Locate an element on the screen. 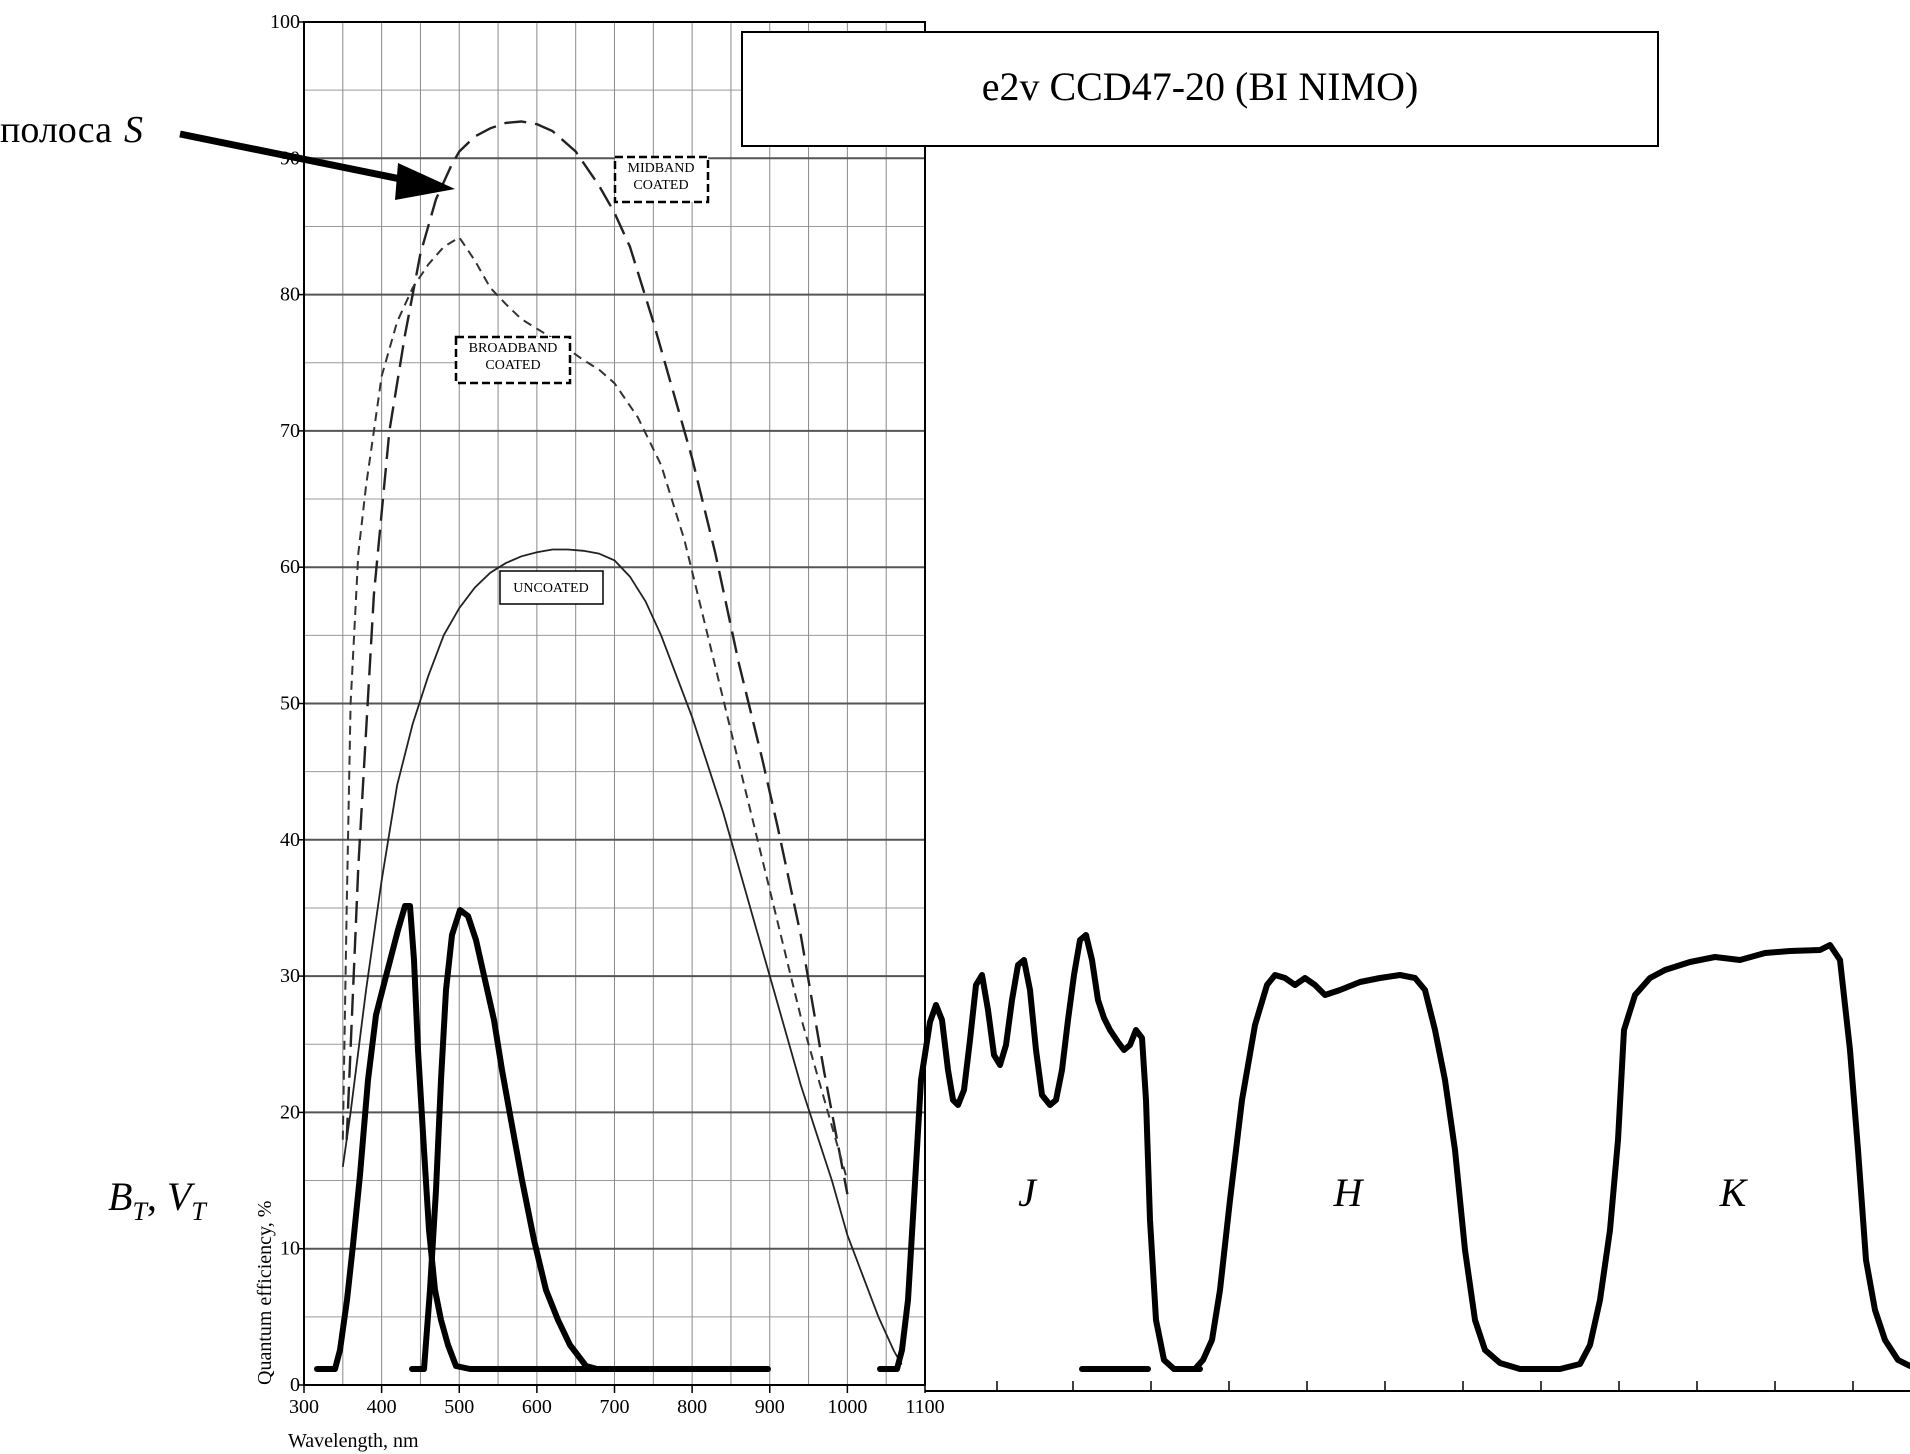 The image size is (1910, 1454). s-band-label: полоса S is located at coordinates (71, 130).